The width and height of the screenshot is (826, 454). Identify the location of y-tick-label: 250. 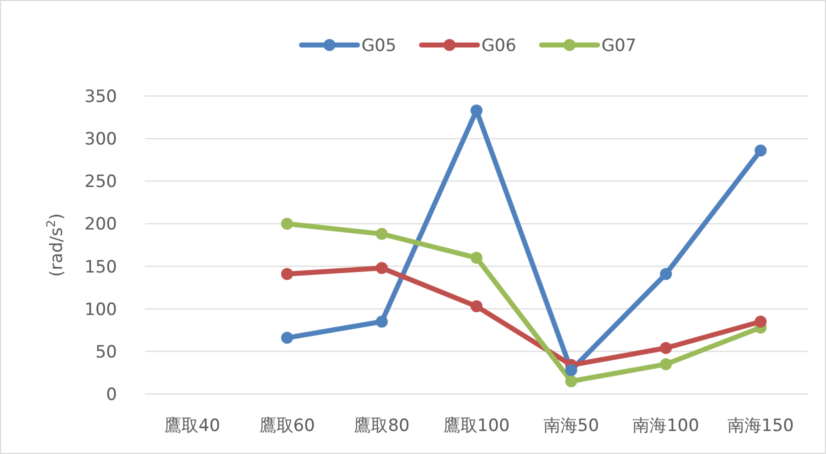
(100, 182).